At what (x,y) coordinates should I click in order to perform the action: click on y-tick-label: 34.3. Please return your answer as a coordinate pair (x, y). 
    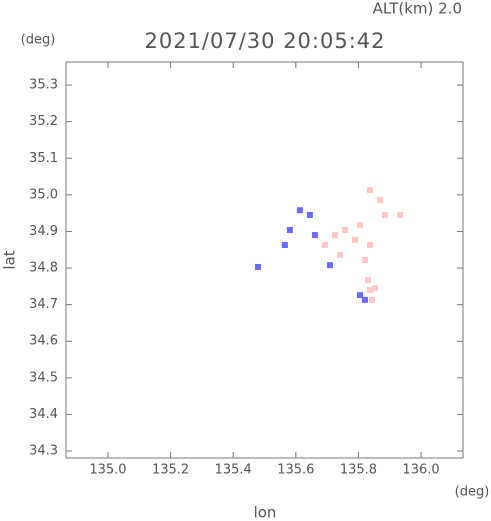
    Looking at the image, I should click on (43, 451).